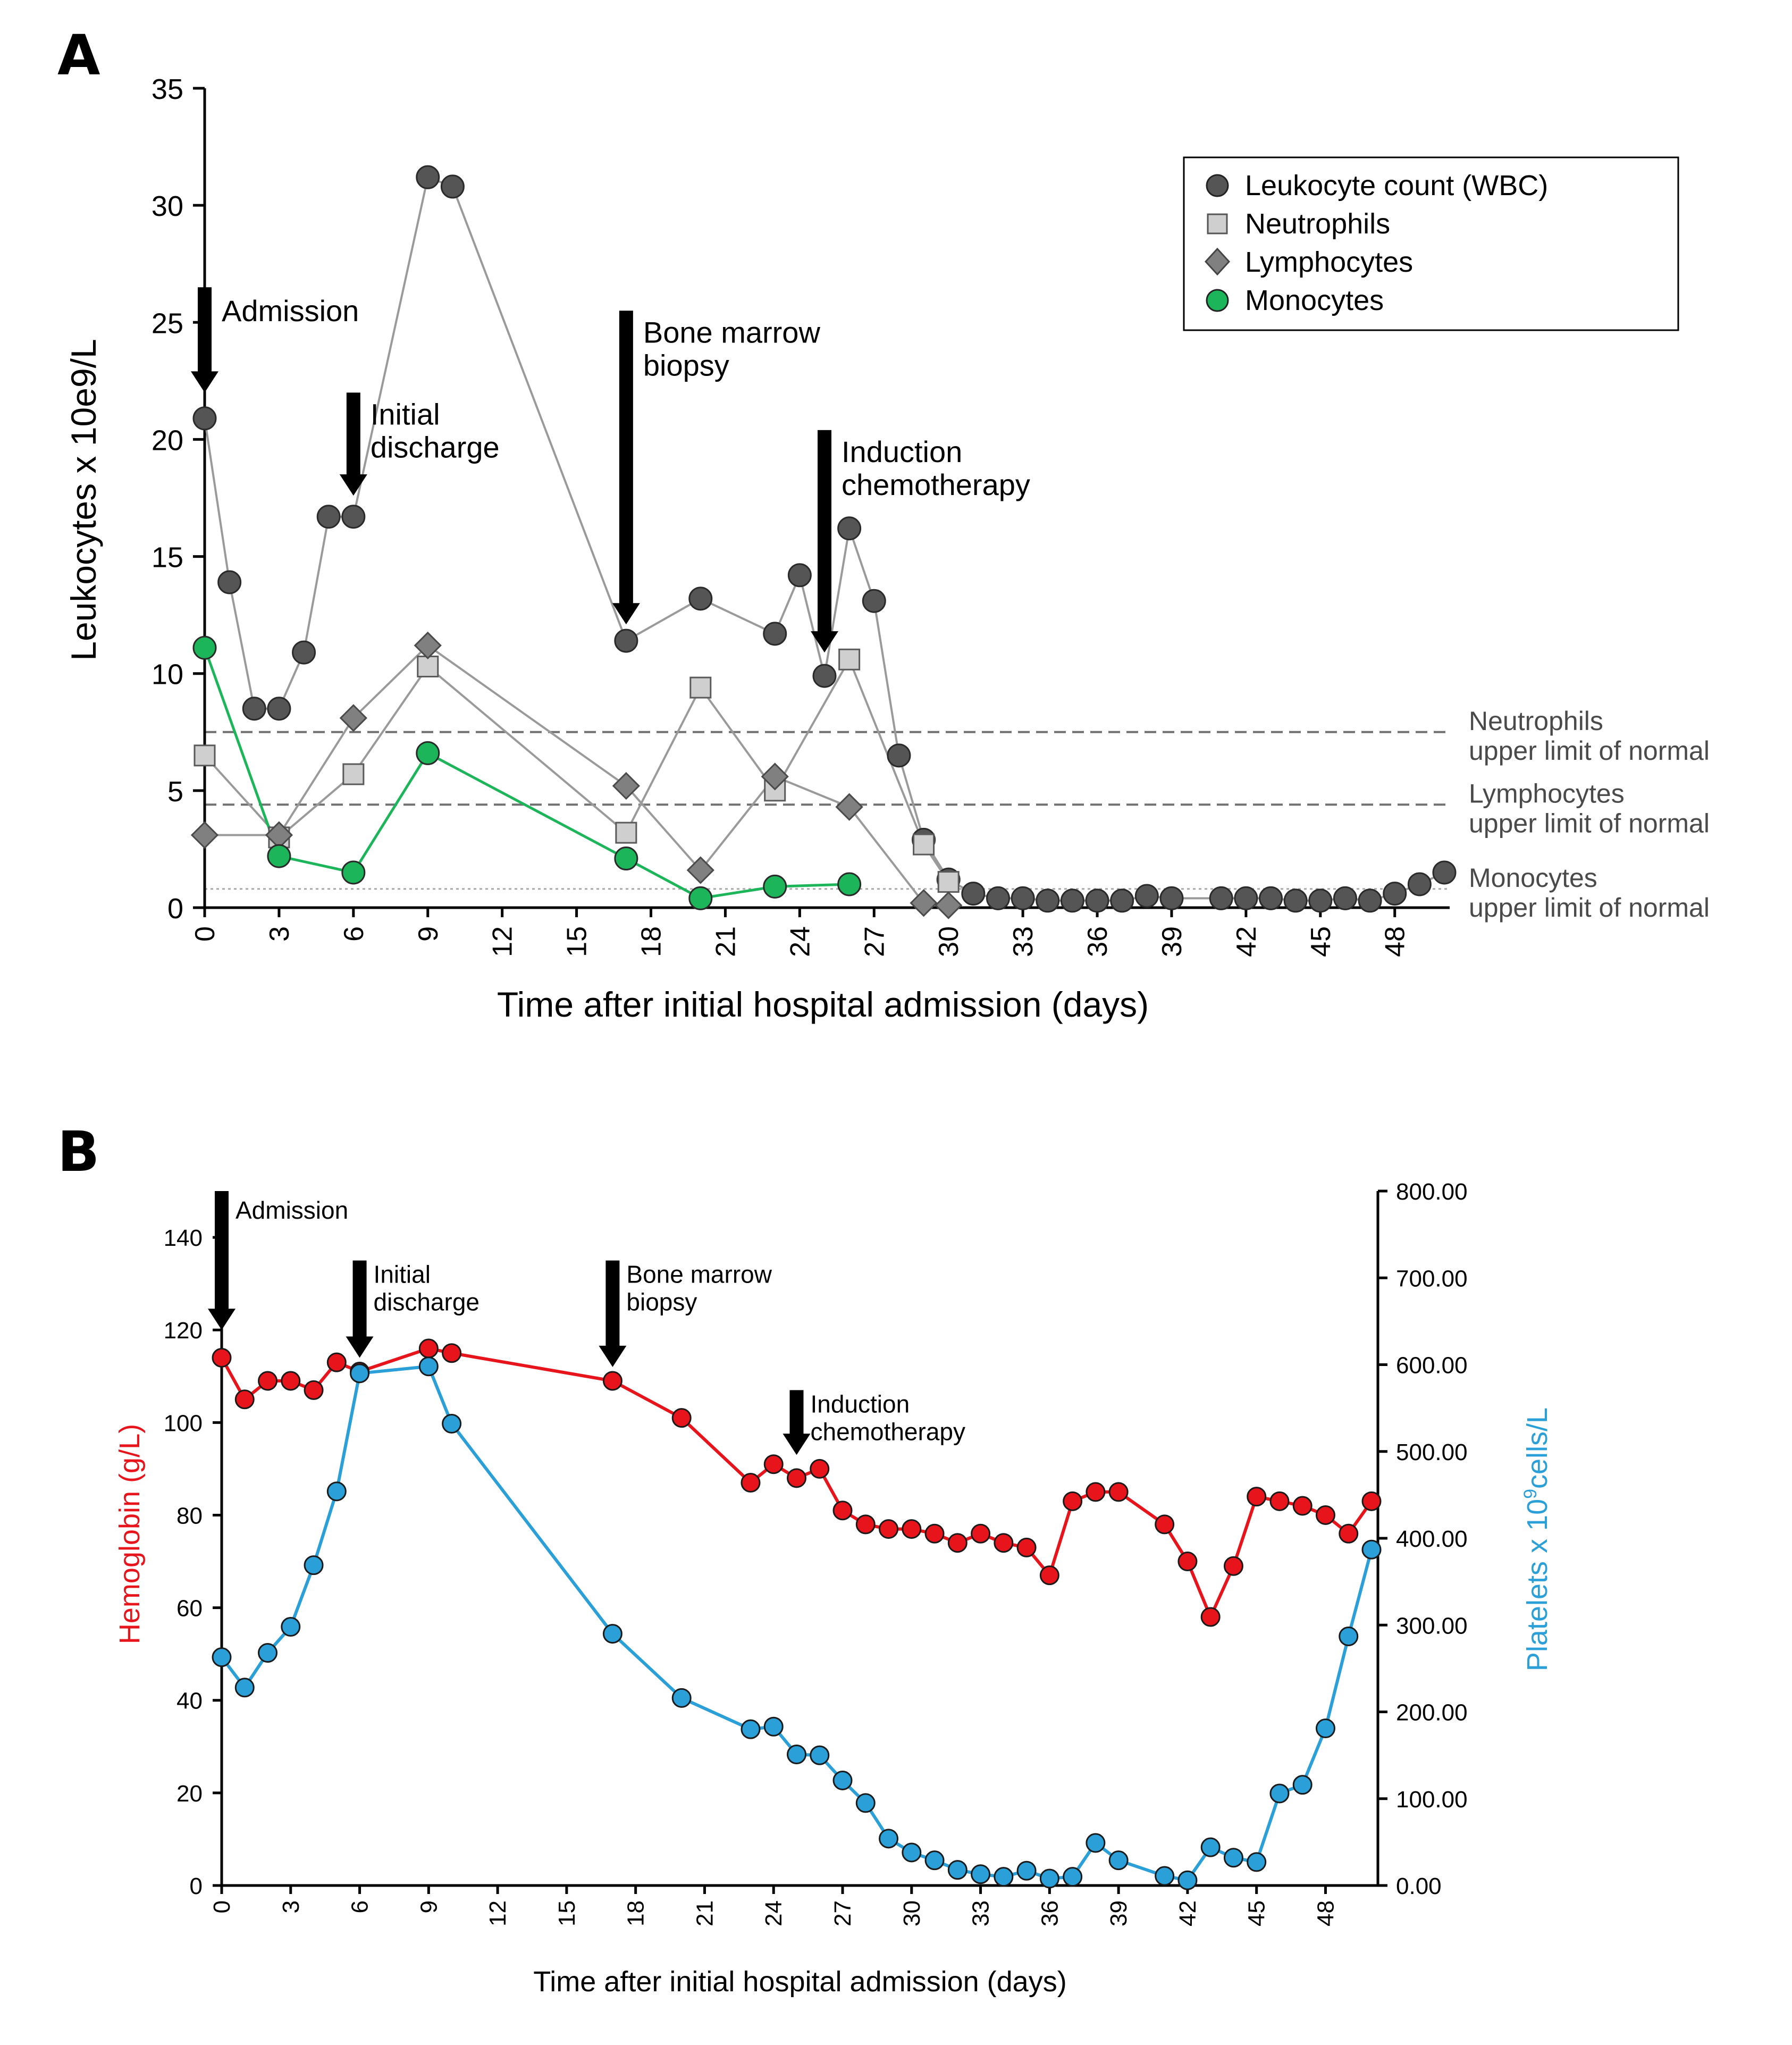 This screenshot has height=2045, width=1792. I want to click on panel-b-x-tick-label: 24, so click(774, 1913).